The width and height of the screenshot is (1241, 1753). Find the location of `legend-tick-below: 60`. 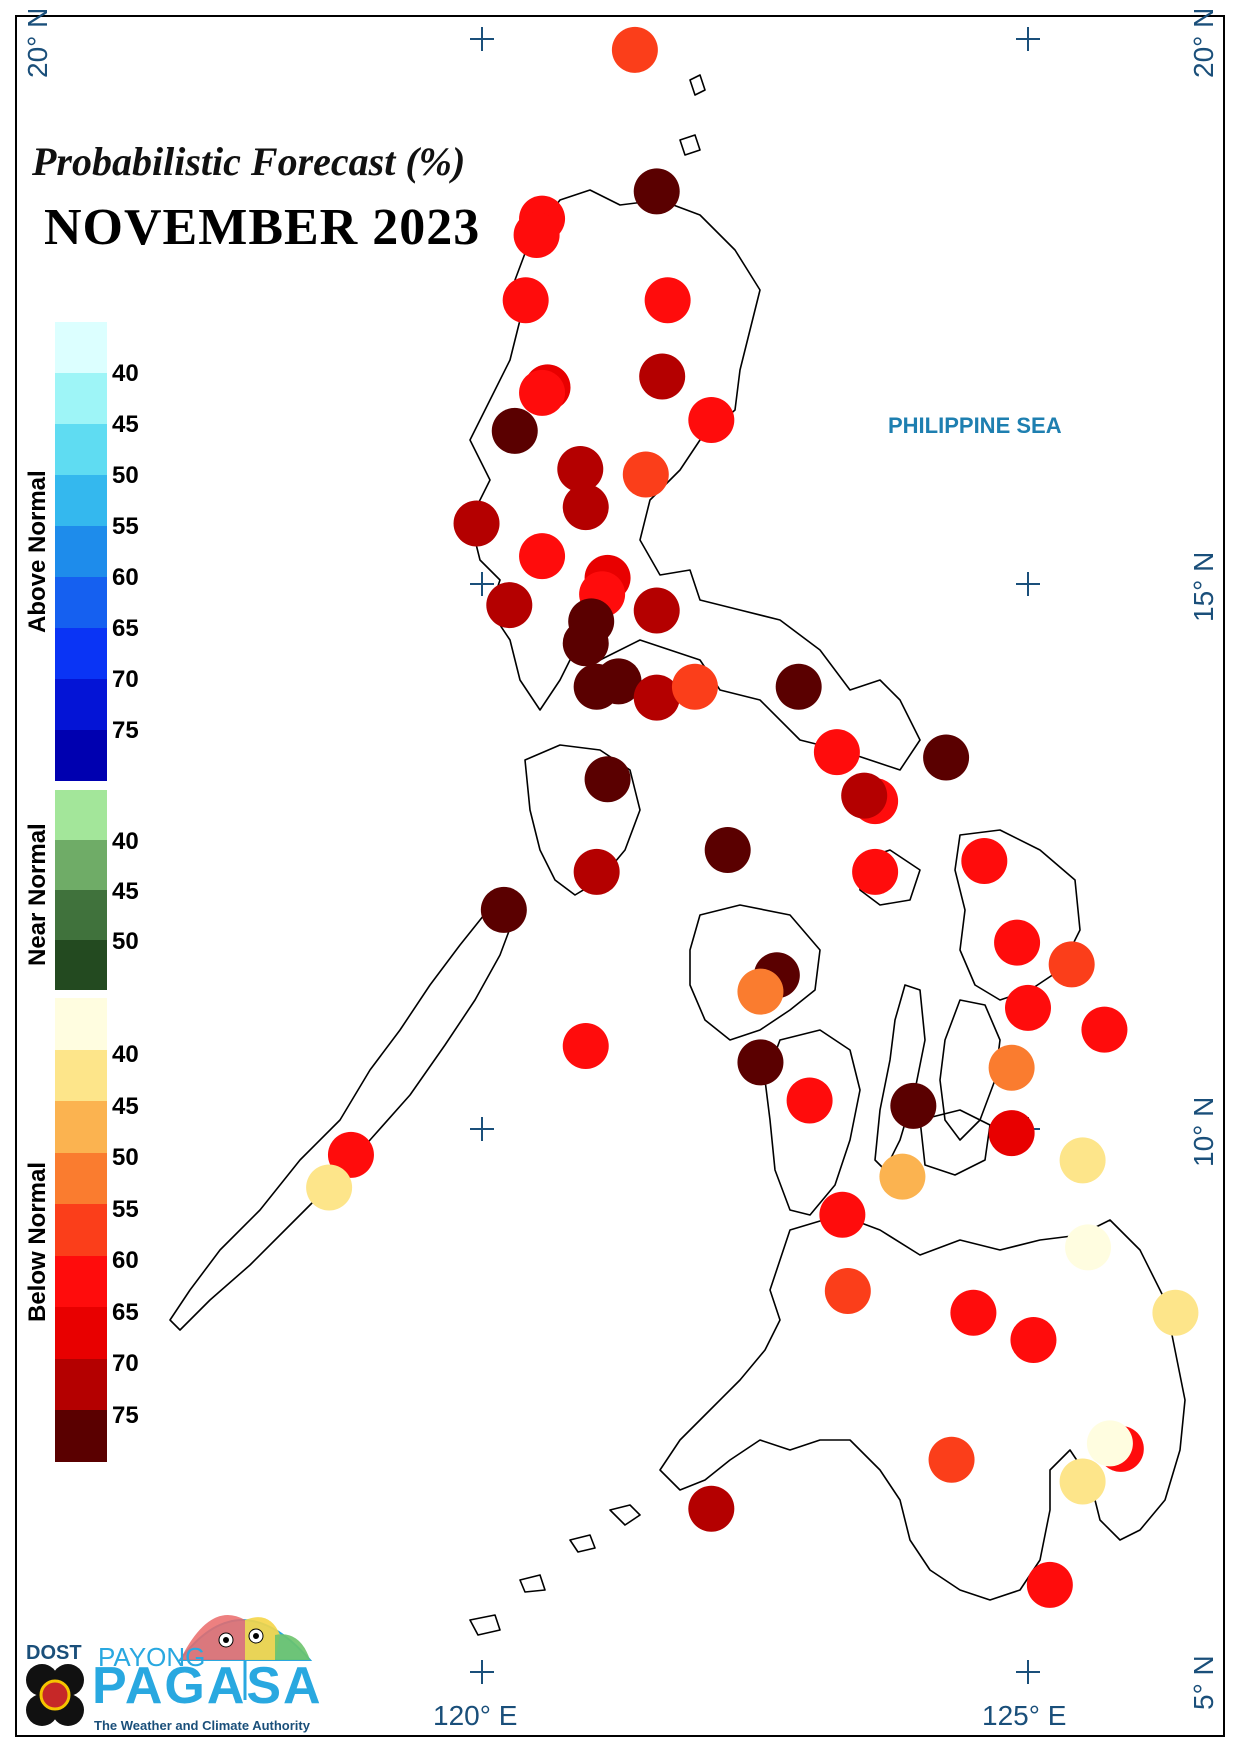

legend-tick-below: 60 is located at coordinates (125, 1260).